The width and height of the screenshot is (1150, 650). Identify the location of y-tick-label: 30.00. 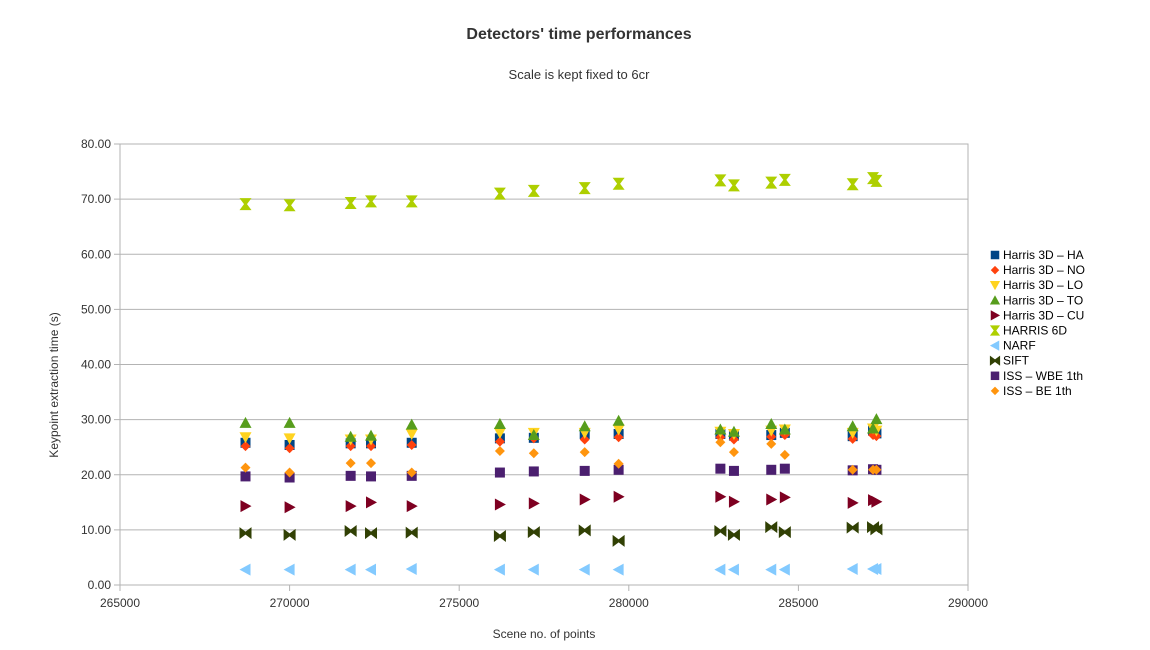
(96, 420).